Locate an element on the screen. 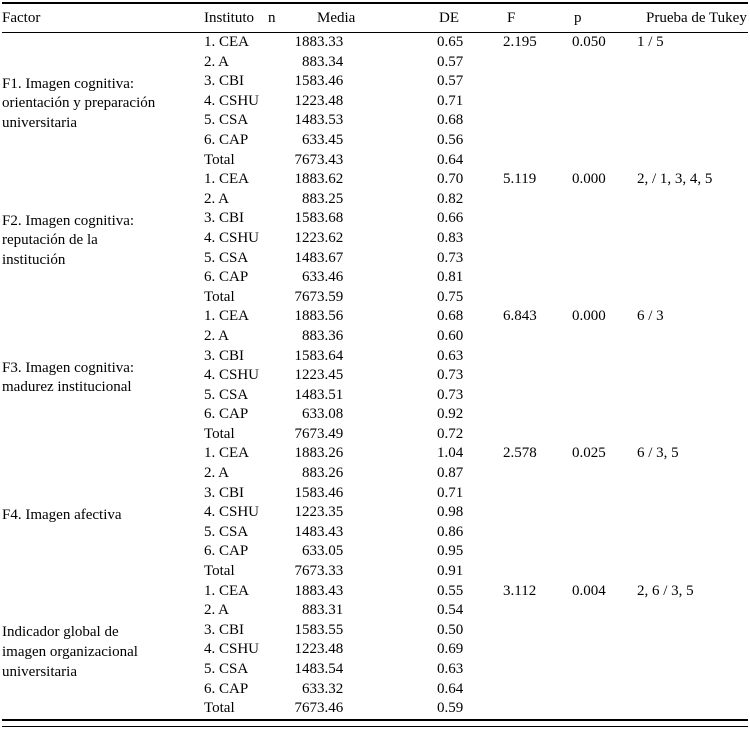 The image size is (750, 729). table-row: 4. CSHU 122 3.35 0.98 is located at coordinates (375, 513).